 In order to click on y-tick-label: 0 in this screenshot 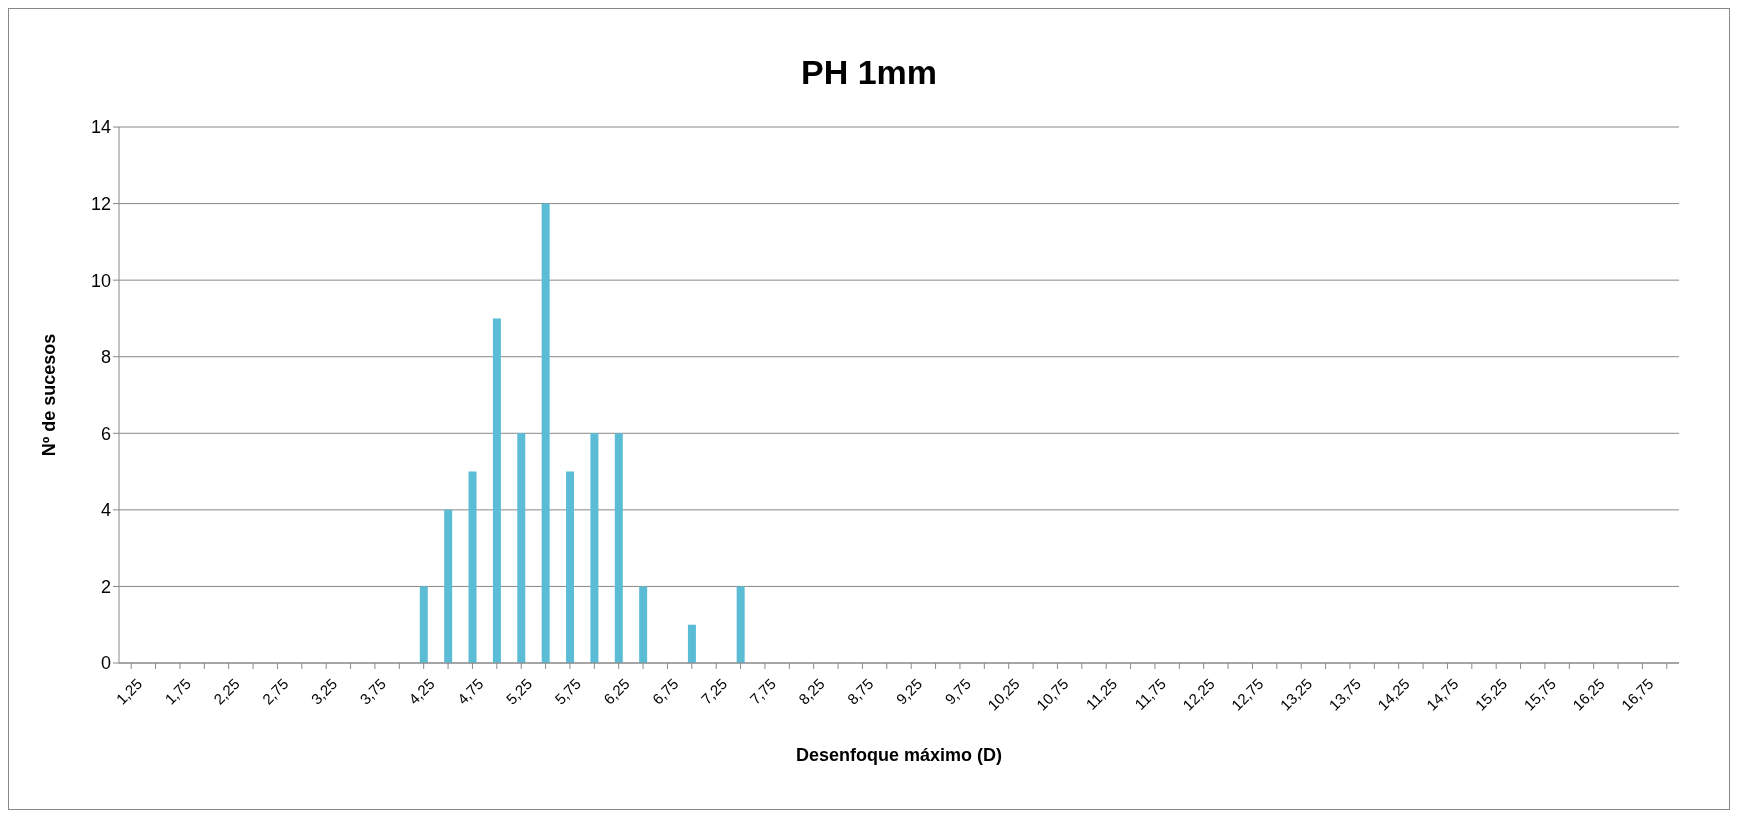, I will do `click(105, 663)`.